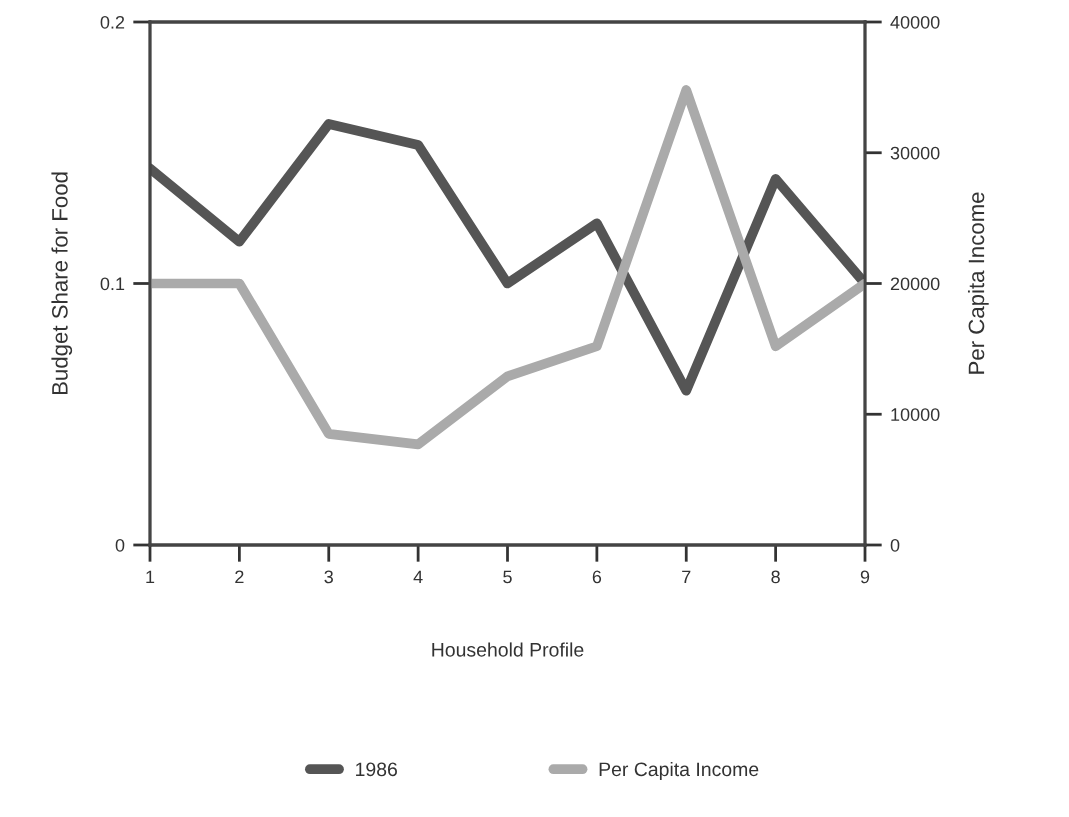 The width and height of the screenshot is (1069, 817). Describe the element at coordinates (865, 577) in the screenshot. I see `x-tick-label: 9` at that location.